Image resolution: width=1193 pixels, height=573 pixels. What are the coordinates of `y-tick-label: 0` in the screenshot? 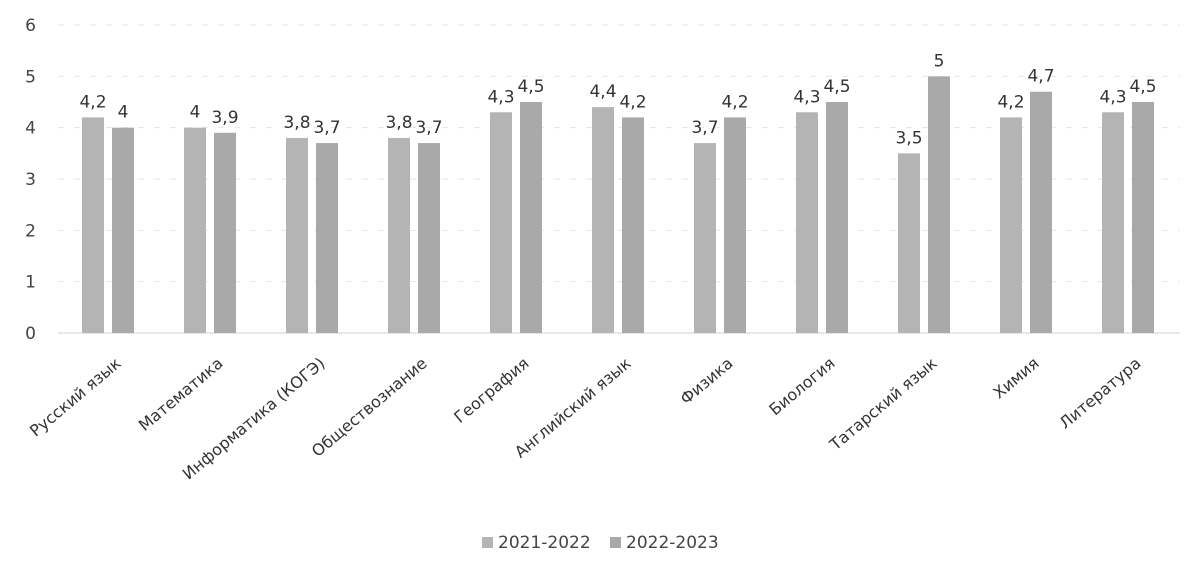 It's located at (30, 334).